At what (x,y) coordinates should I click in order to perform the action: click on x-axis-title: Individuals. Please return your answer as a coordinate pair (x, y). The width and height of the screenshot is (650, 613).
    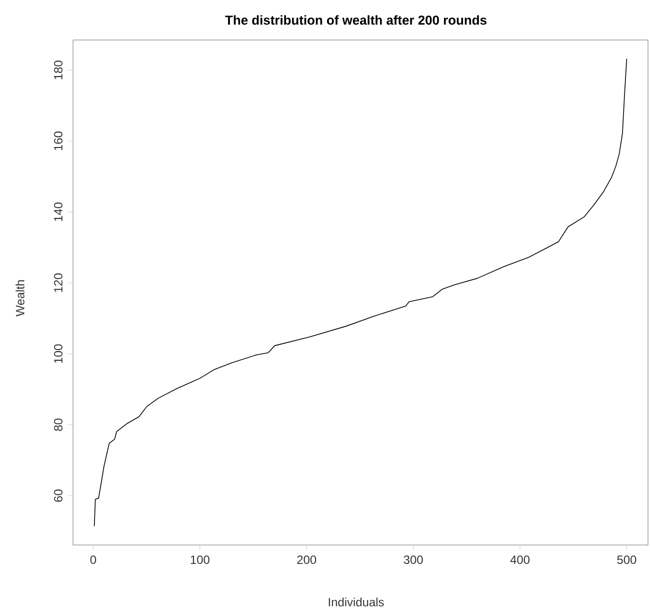
    Looking at the image, I should click on (356, 602).